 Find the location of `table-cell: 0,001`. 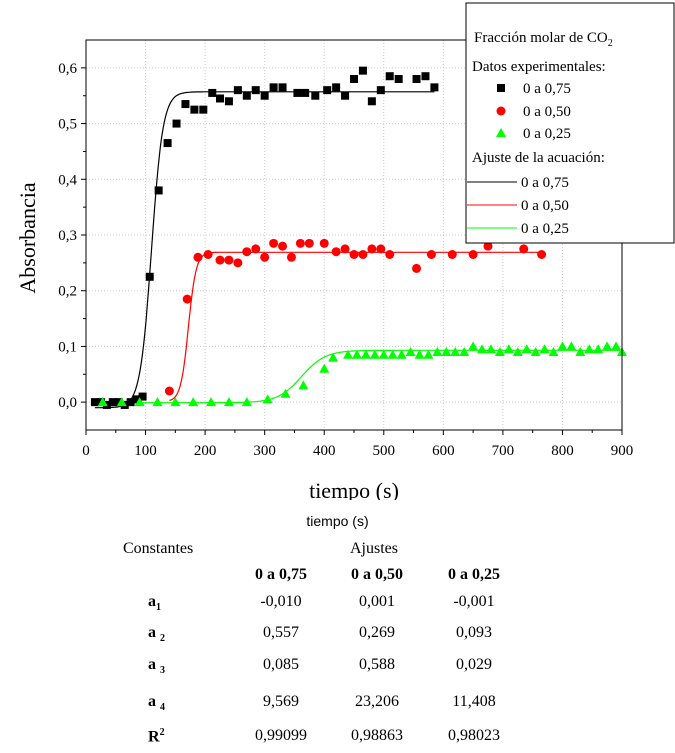

table-cell: 0,001 is located at coordinates (377, 601).